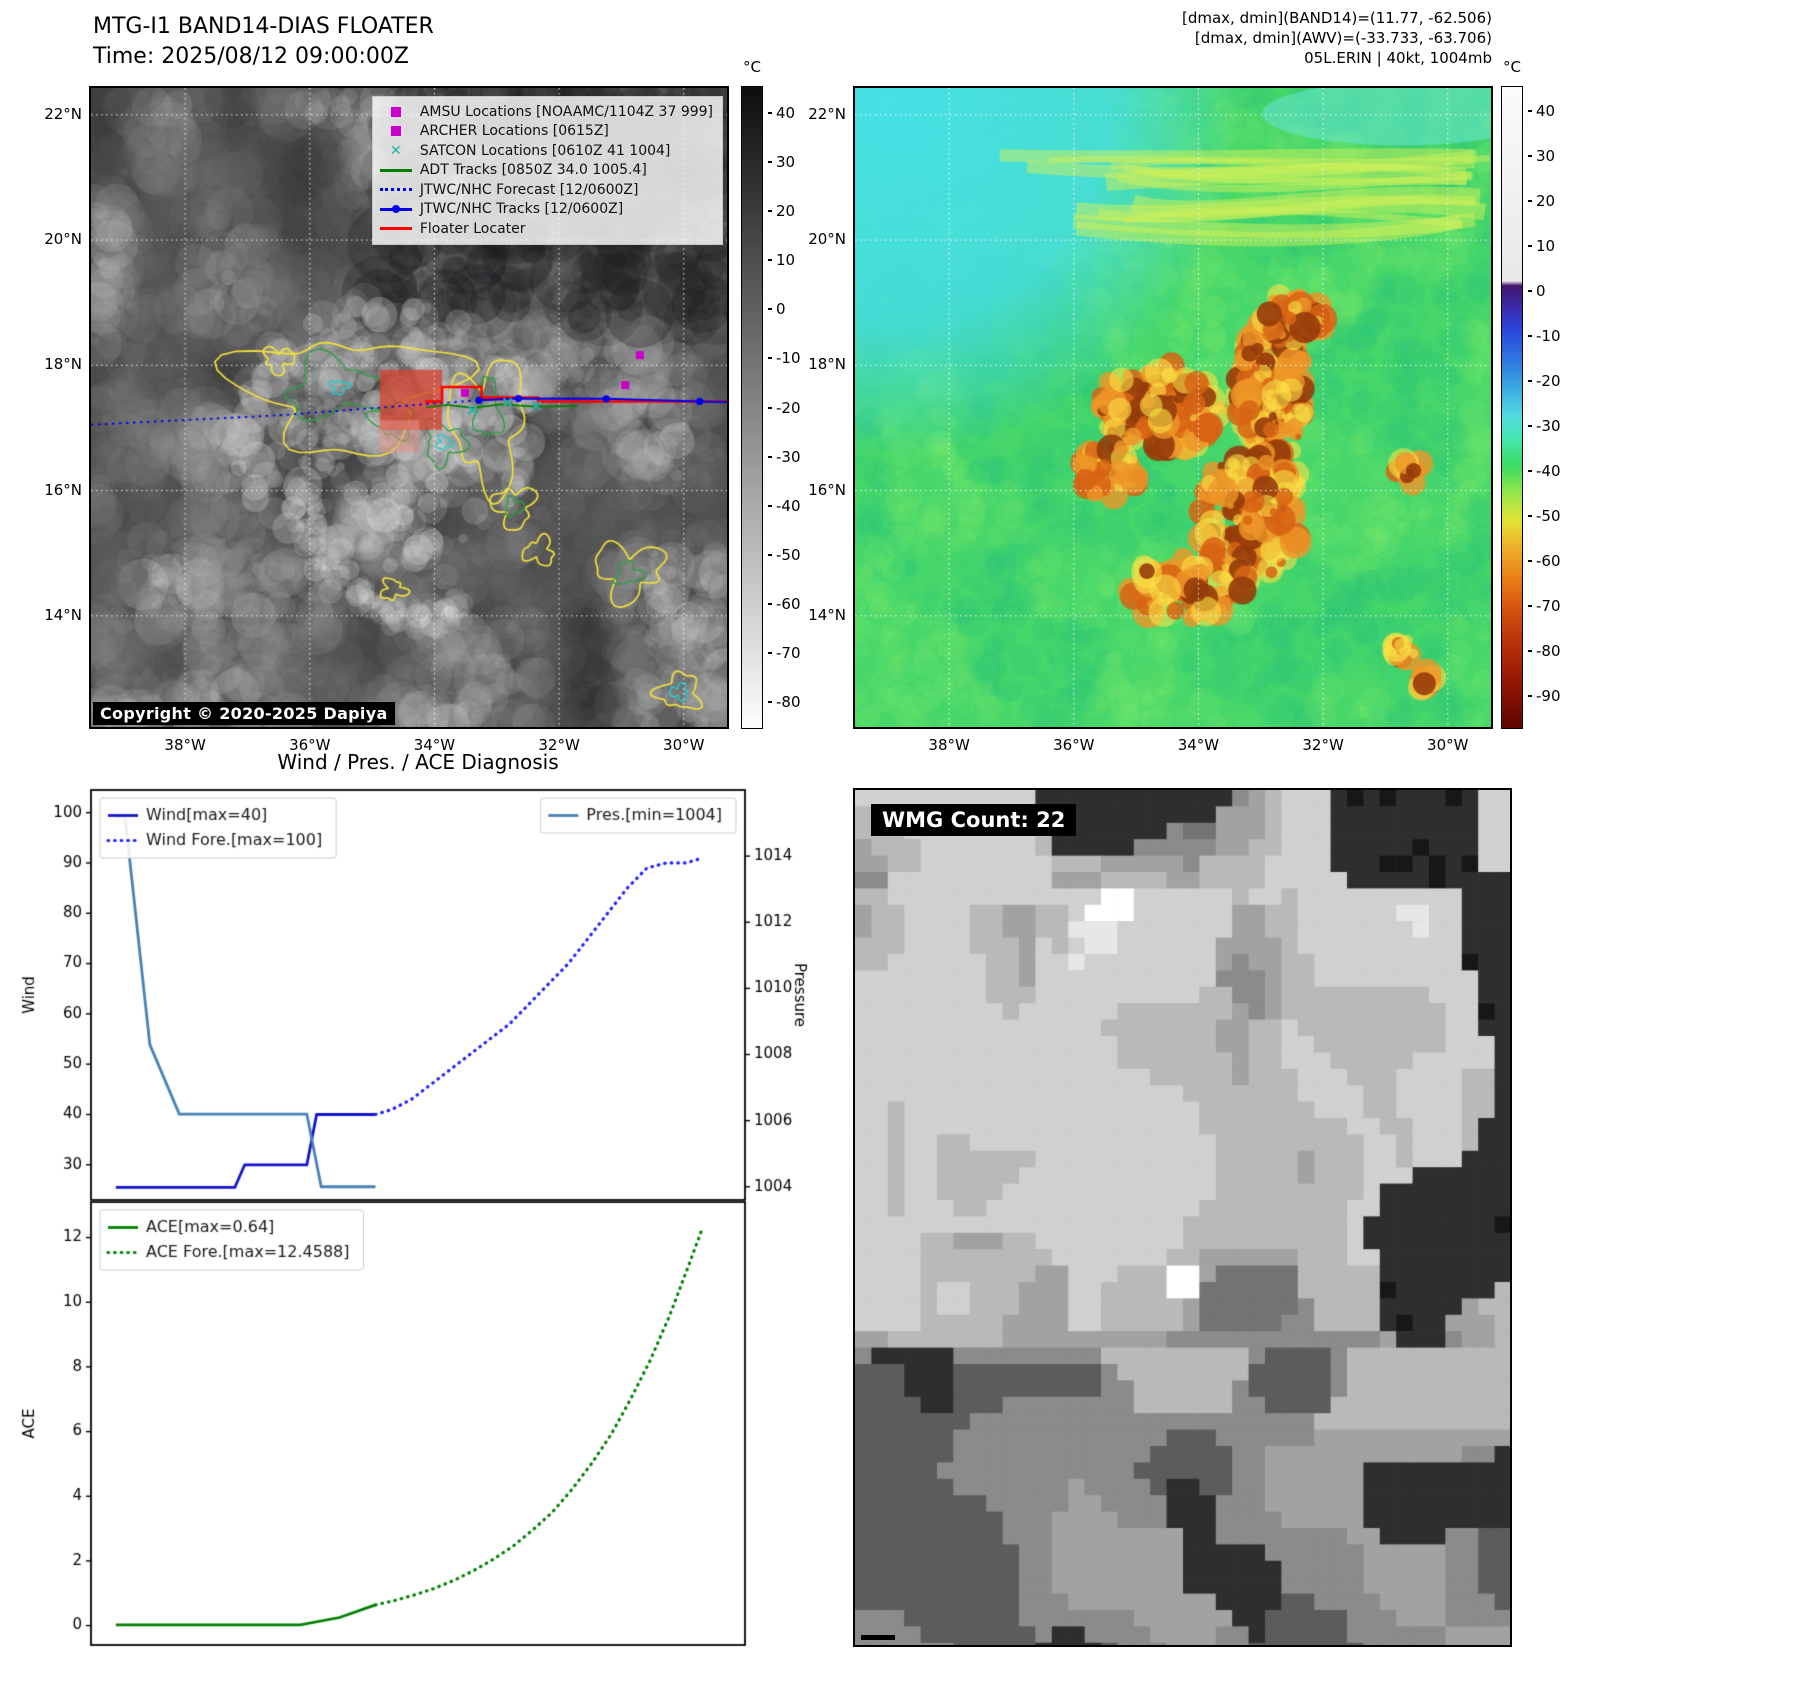 The height and width of the screenshot is (1690, 1797). I want to click on awv-colorbar-ticks: 40 30 20 10 0 -10 -20 -30 -40 -50 -60 -70 -80 -90, so click(1558, 407).